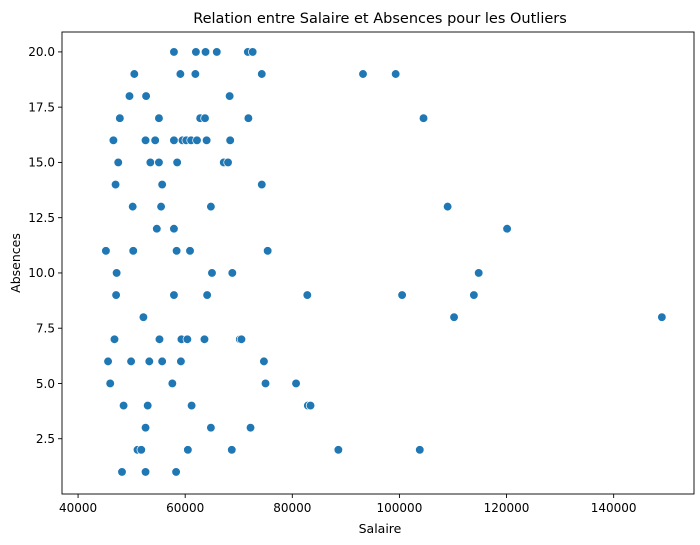 This screenshot has height=545, width=700. What do you see at coordinates (45, 245) in the screenshot?
I see `y-axis: 2.5 5.0 7.5 10.0 12.5 15.0 17.5 20.0` at bounding box center [45, 245].